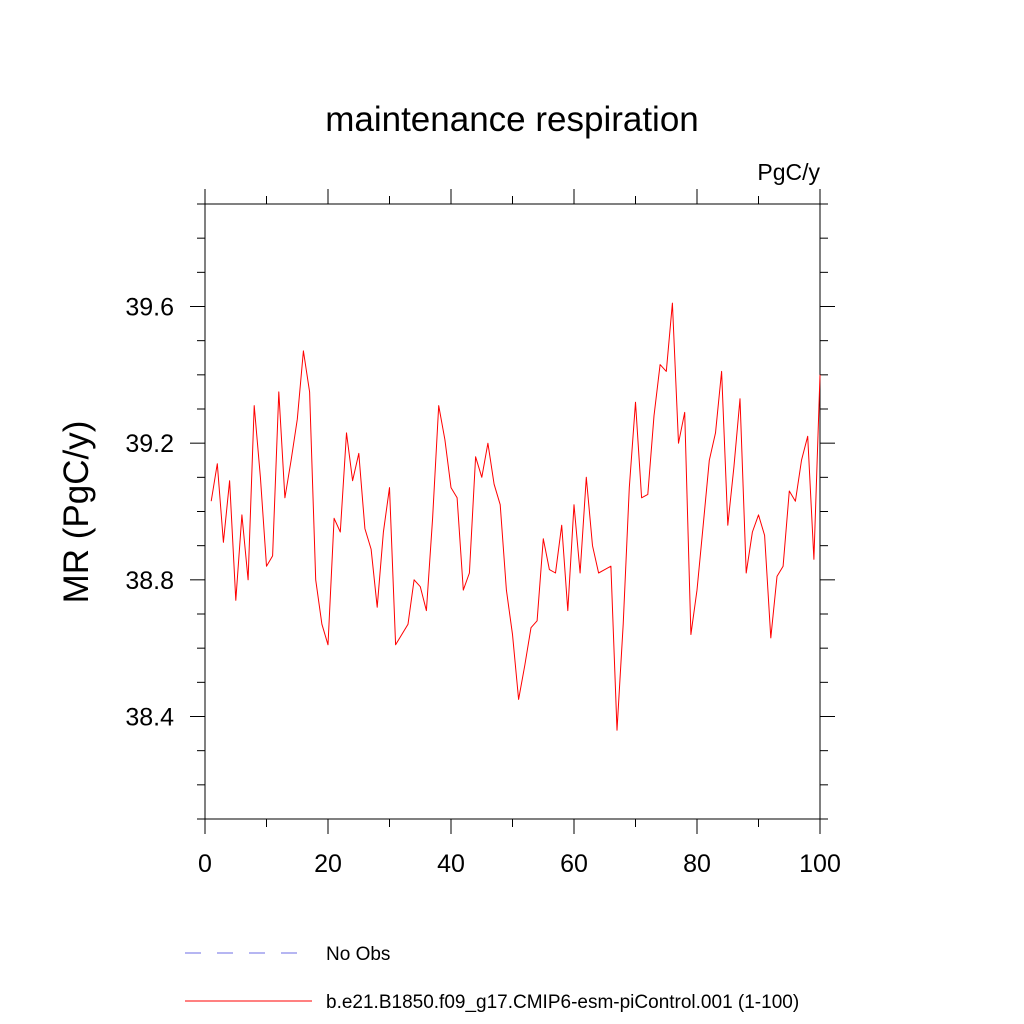 The image size is (1024, 1024). I want to click on chart-title: maintenance respiration, so click(512, 119).